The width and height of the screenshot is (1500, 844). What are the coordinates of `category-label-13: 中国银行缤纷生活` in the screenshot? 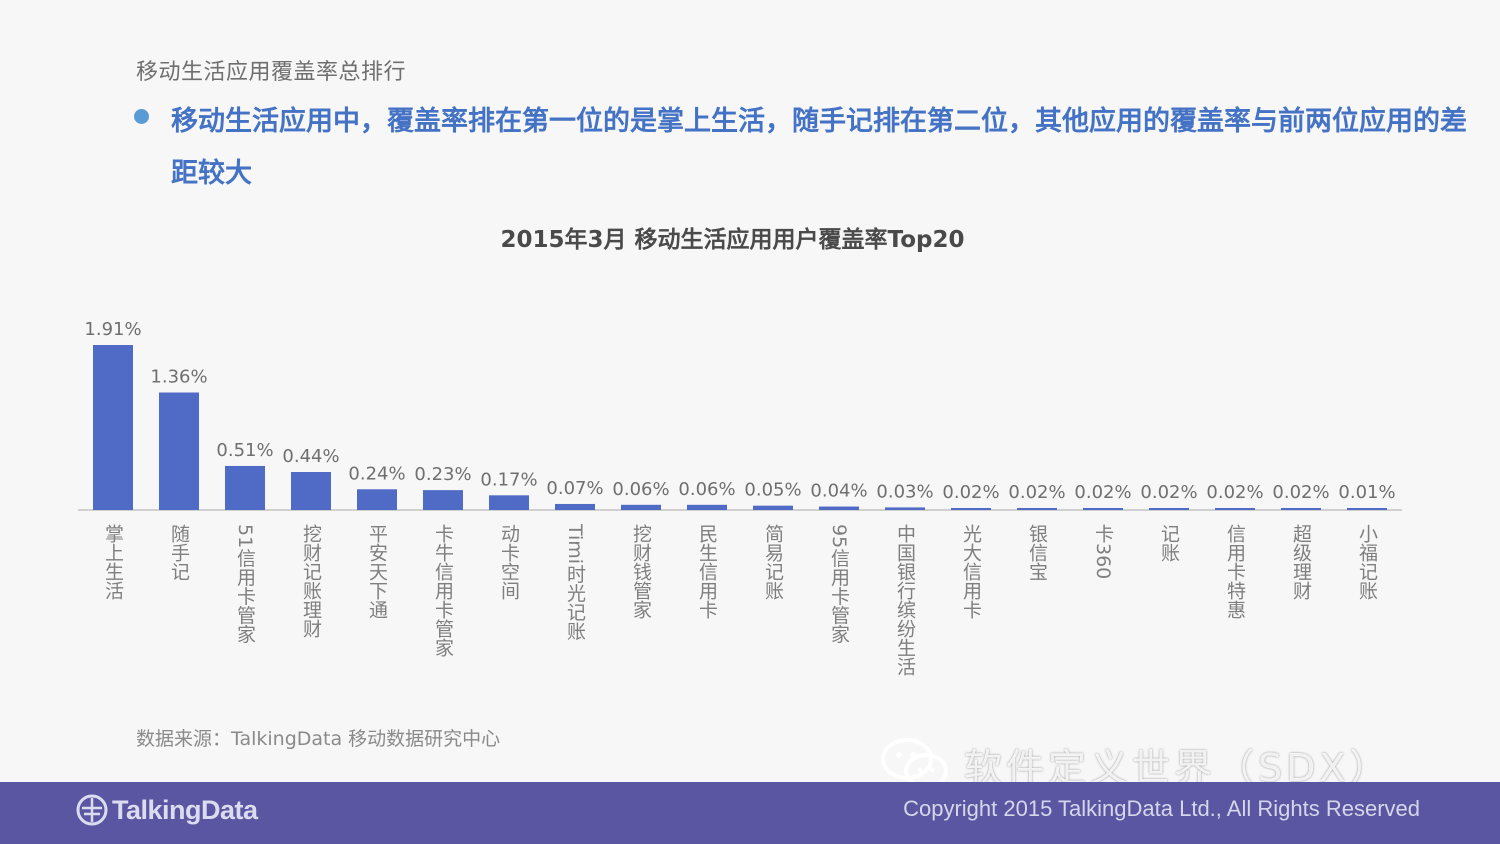 It's located at (905, 600).